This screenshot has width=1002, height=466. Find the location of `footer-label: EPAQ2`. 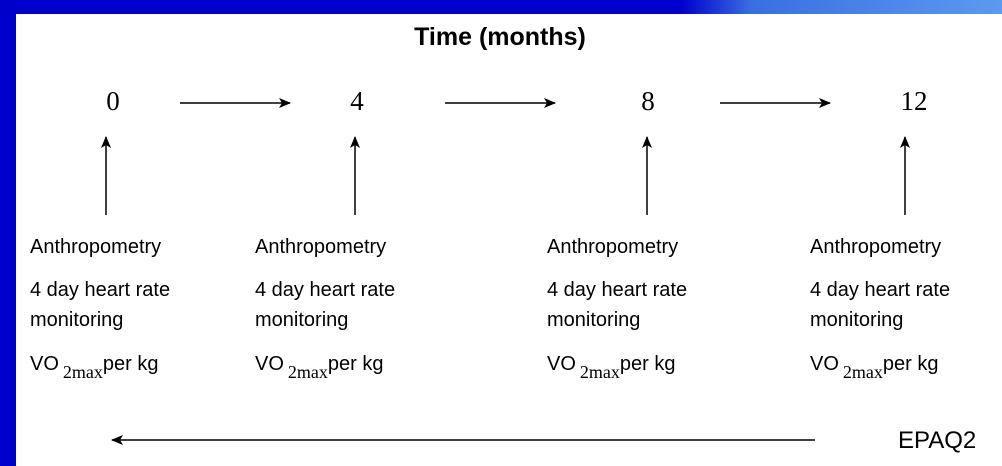

footer-label: EPAQ2 is located at coordinates (937, 440).